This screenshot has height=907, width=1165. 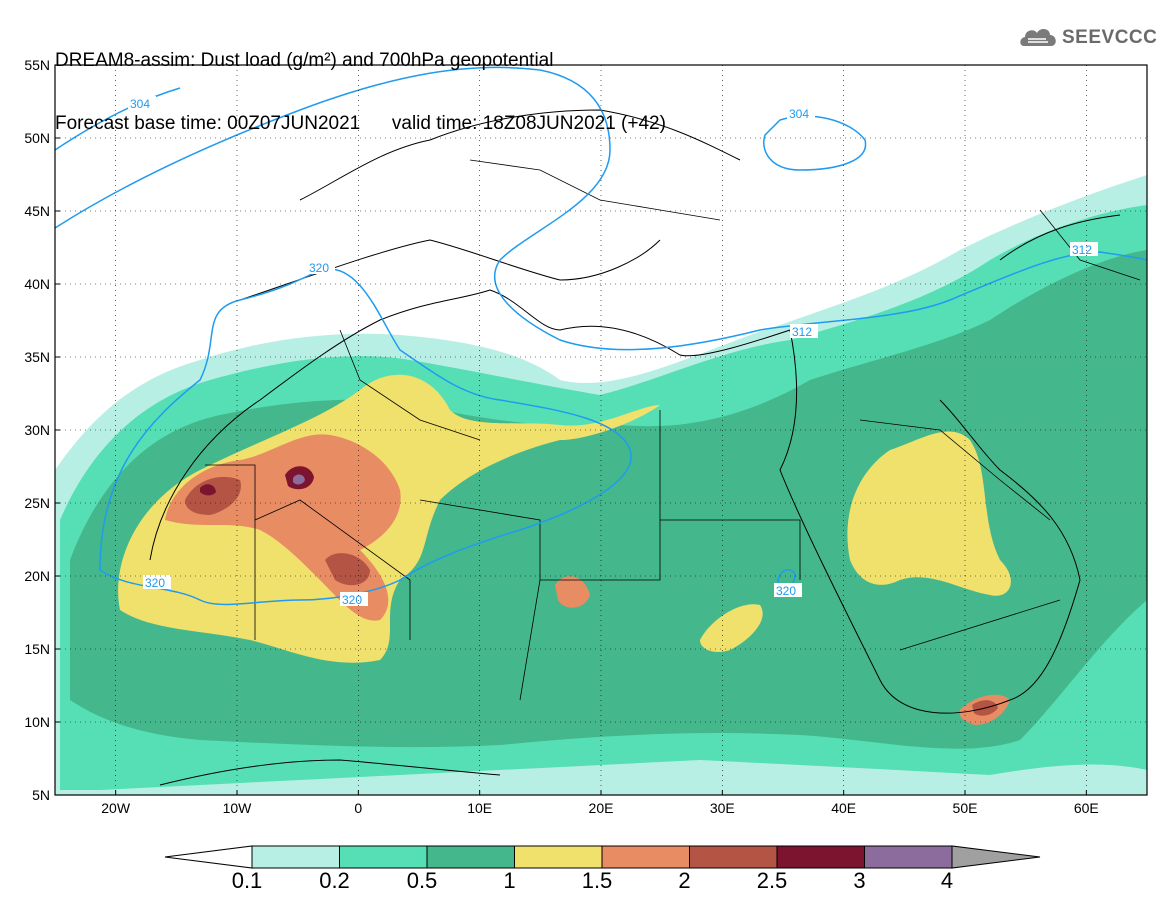 What do you see at coordinates (597, 880) in the screenshot?
I see `legend-label: 1.5` at bounding box center [597, 880].